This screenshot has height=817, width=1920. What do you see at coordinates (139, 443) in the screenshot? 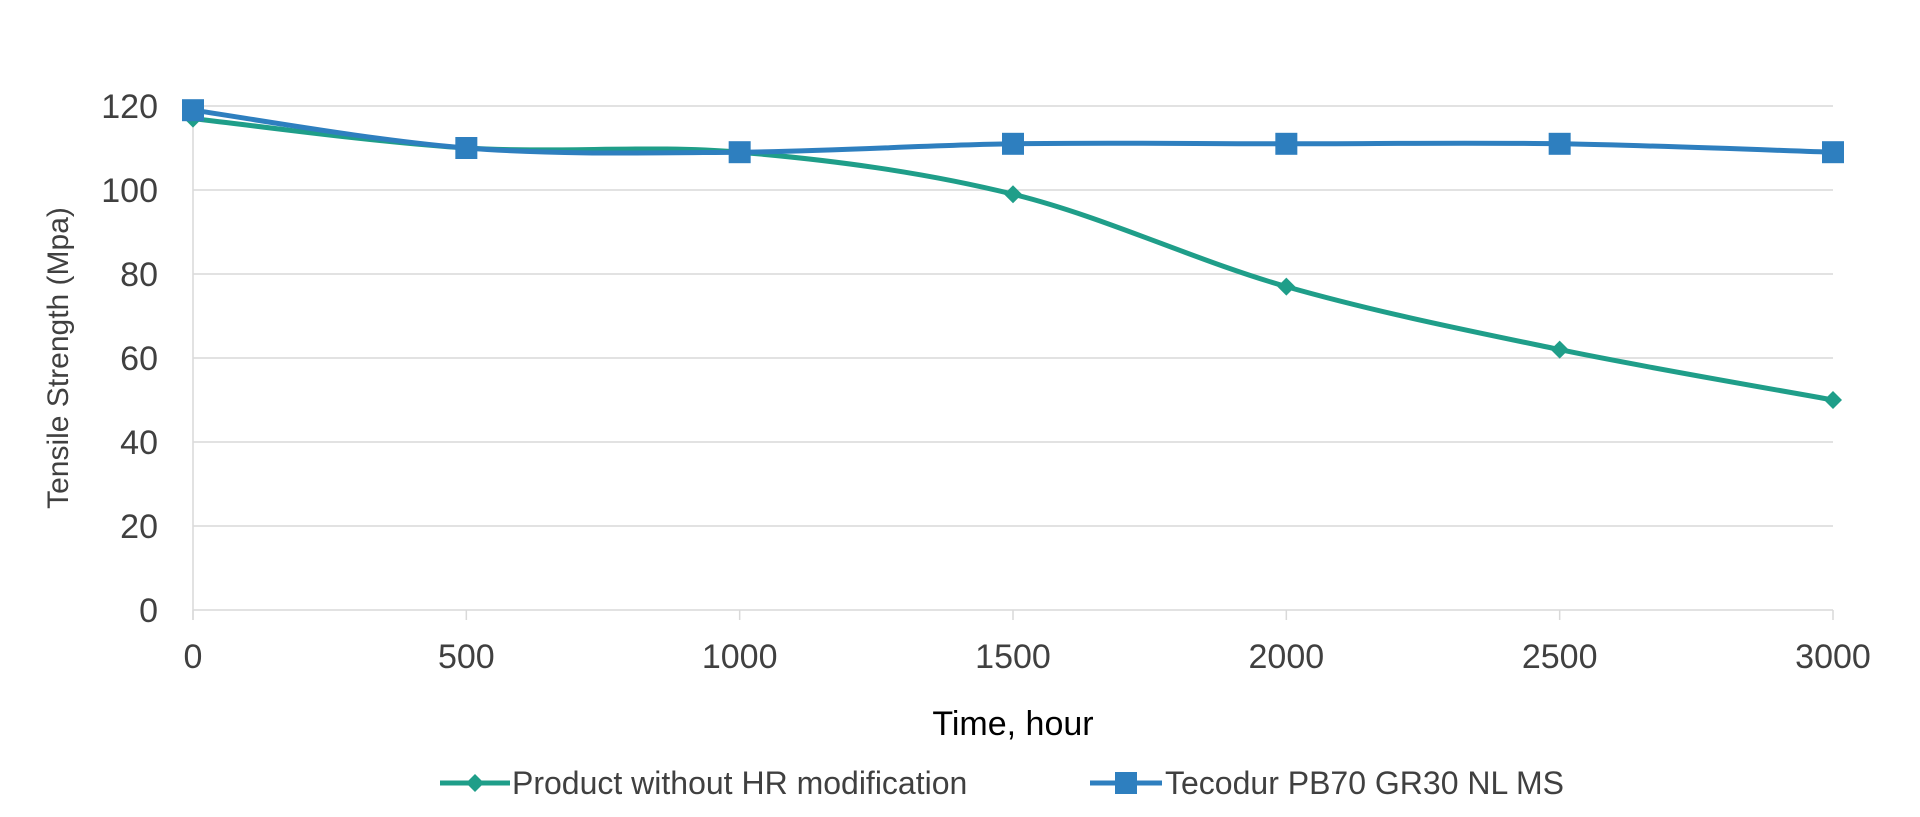
I see `y-tick-label: 40` at bounding box center [139, 443].